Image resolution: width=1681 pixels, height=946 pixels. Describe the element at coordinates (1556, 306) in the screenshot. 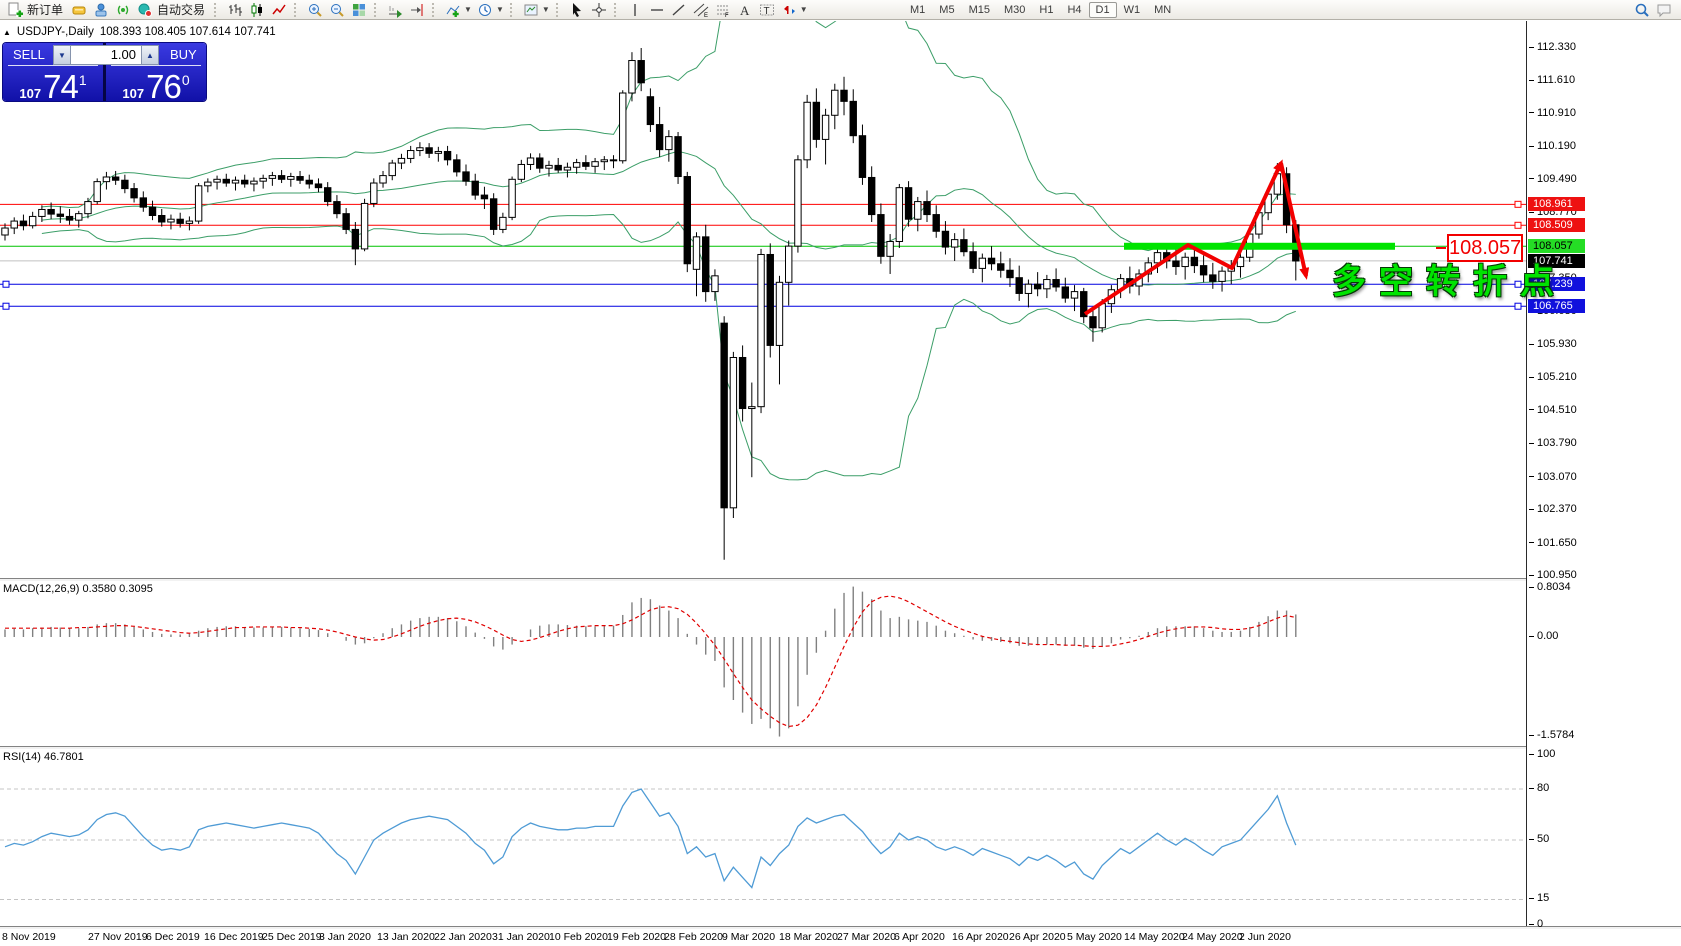

I see `price-tag: 106.765` at that location.